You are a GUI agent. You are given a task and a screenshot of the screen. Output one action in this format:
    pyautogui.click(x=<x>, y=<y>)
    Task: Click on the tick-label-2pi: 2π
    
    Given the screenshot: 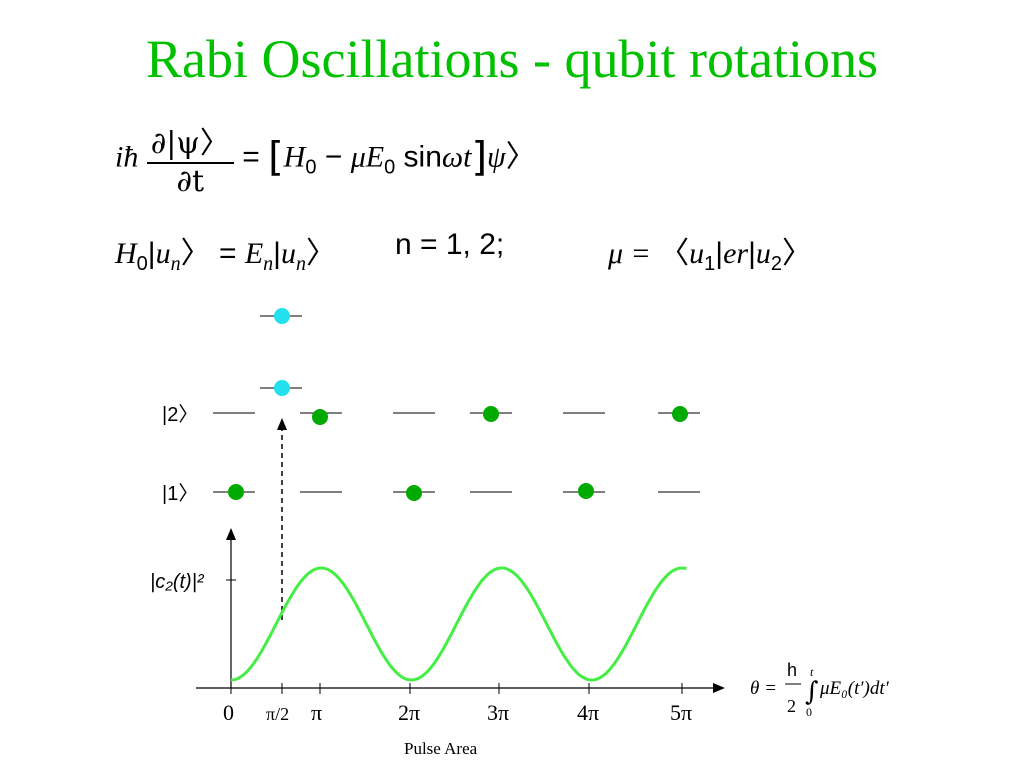 What is the action you would take?
    pyautogui.click(x=409, y=712)
    